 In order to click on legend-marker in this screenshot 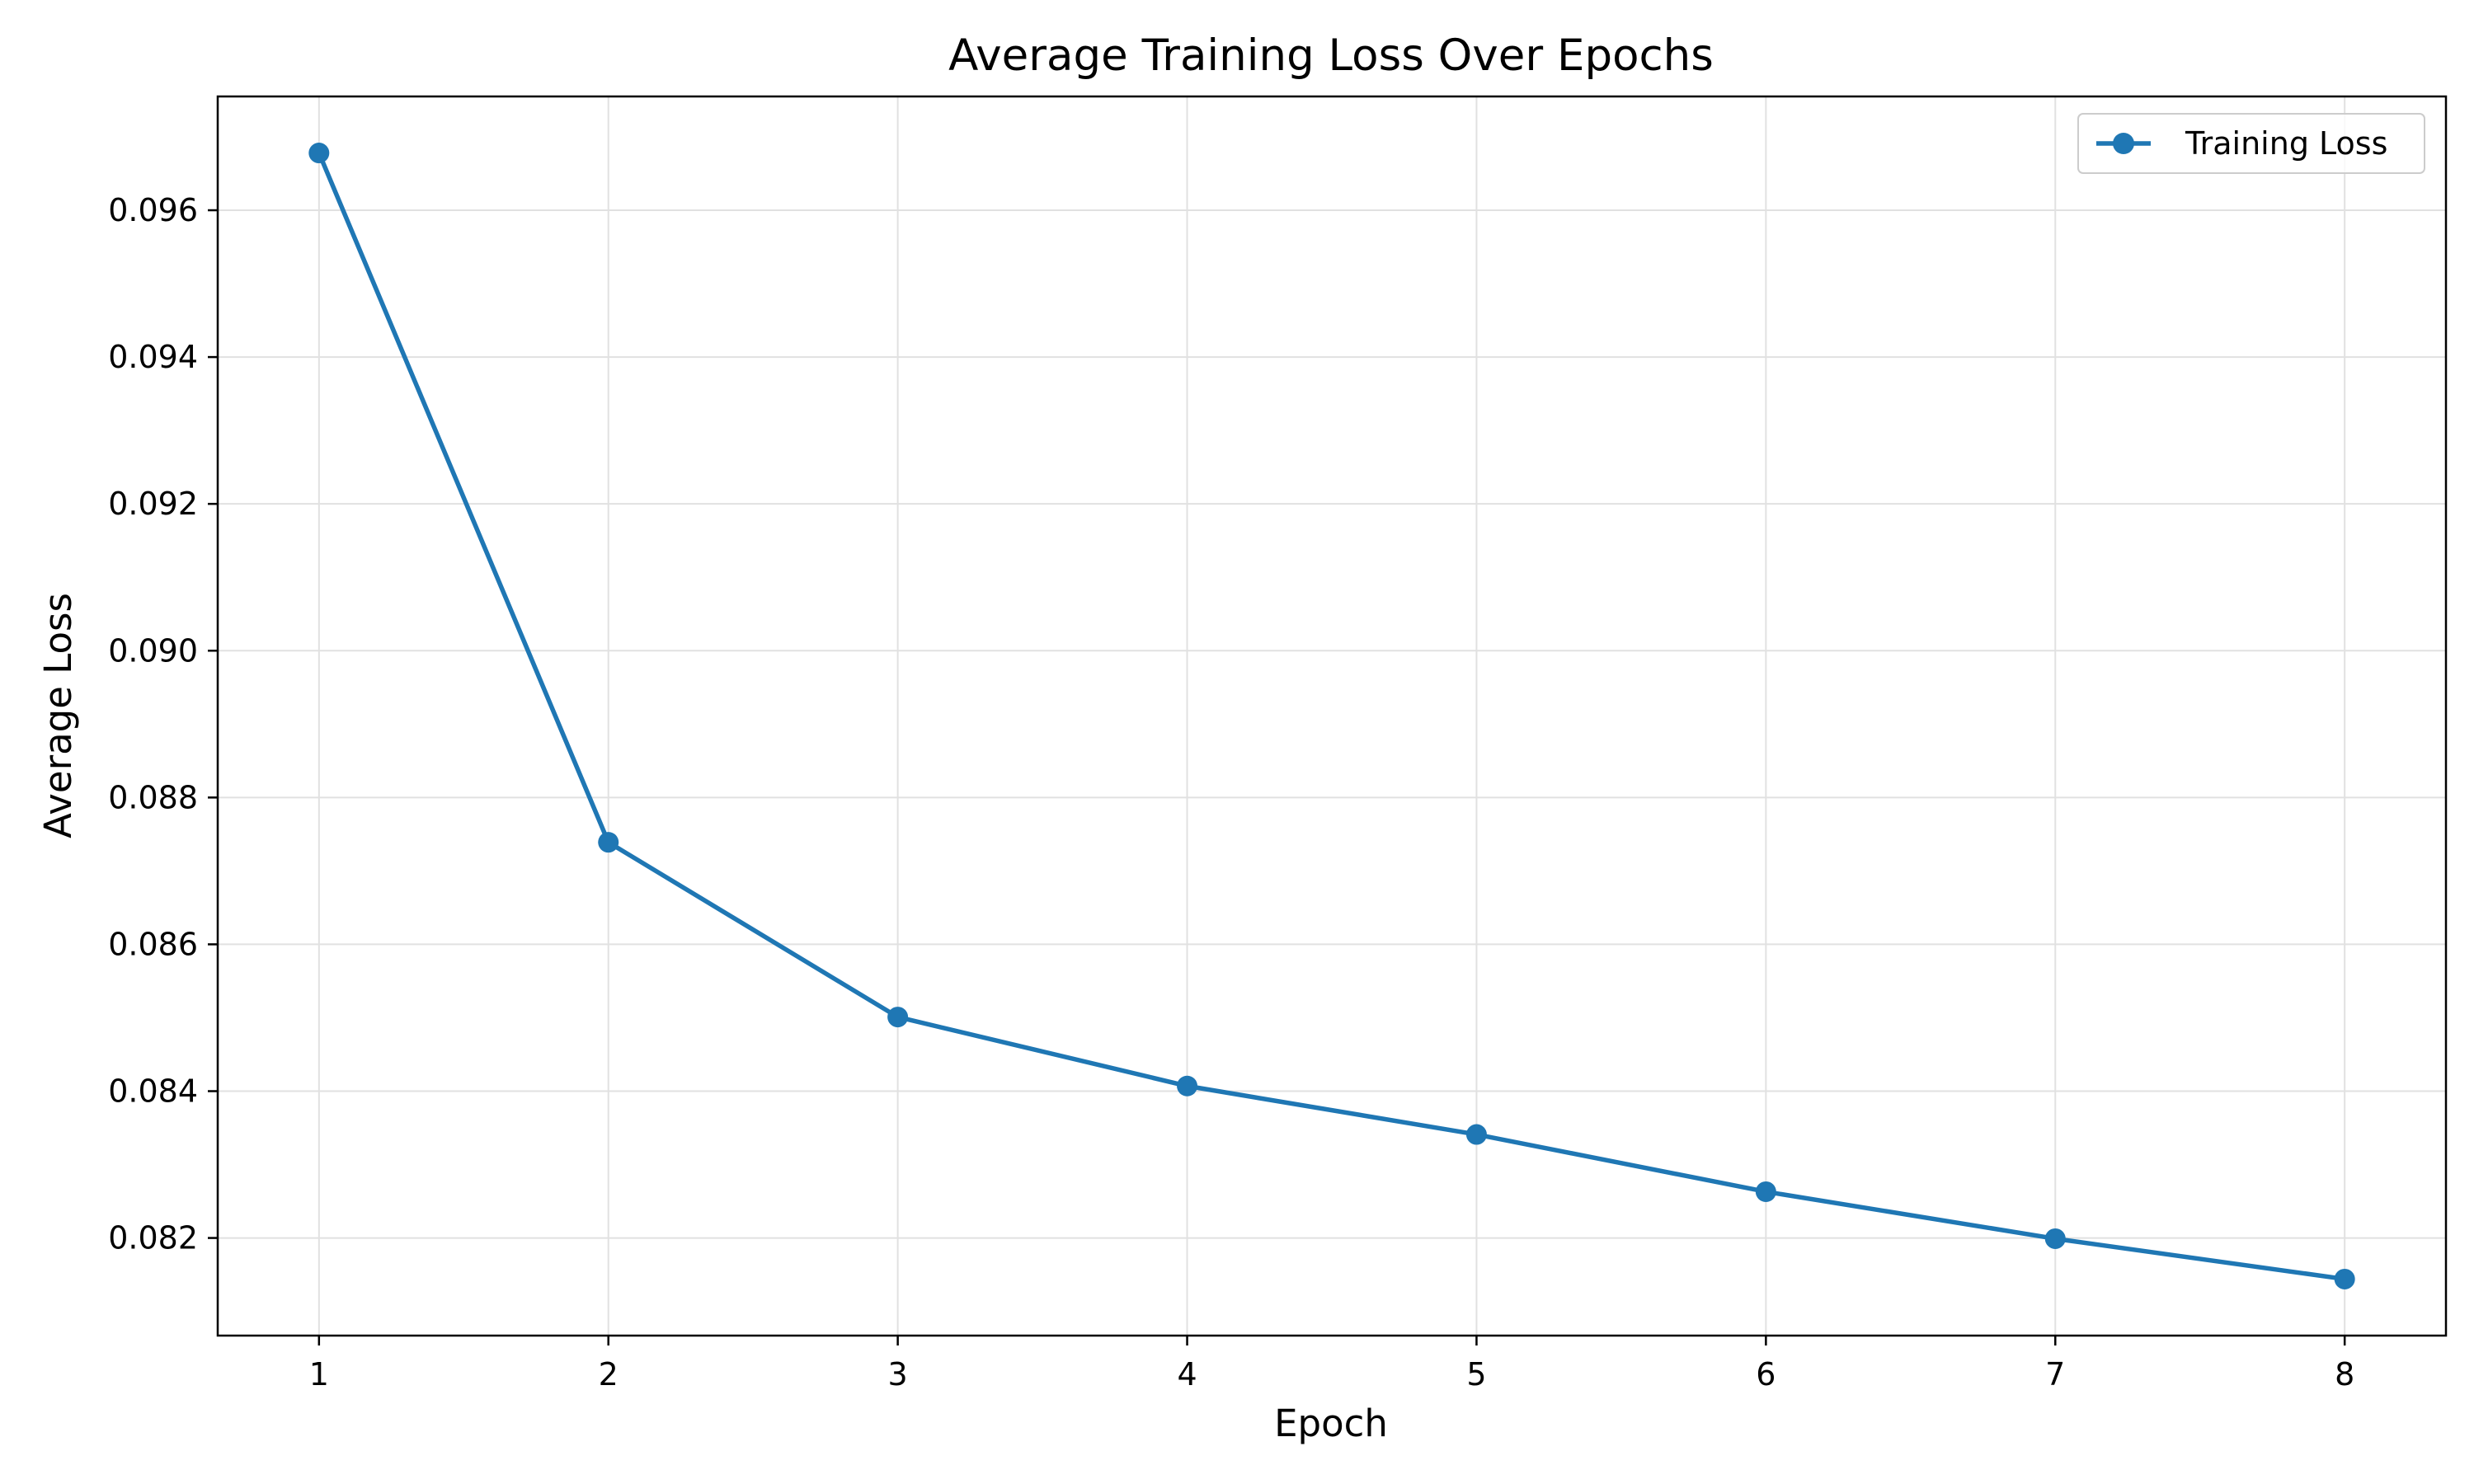, I will do `click(2123, 143)`.